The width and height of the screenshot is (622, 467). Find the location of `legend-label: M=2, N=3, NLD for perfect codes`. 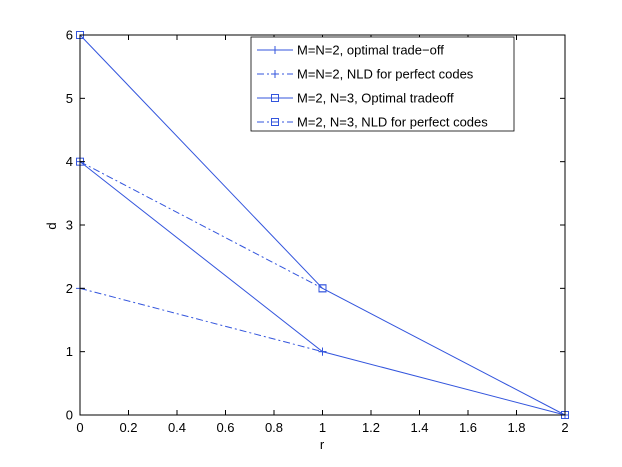

legend-label: M=2, N=3, NLD for perfect codes is located at coordinates (392, 122).